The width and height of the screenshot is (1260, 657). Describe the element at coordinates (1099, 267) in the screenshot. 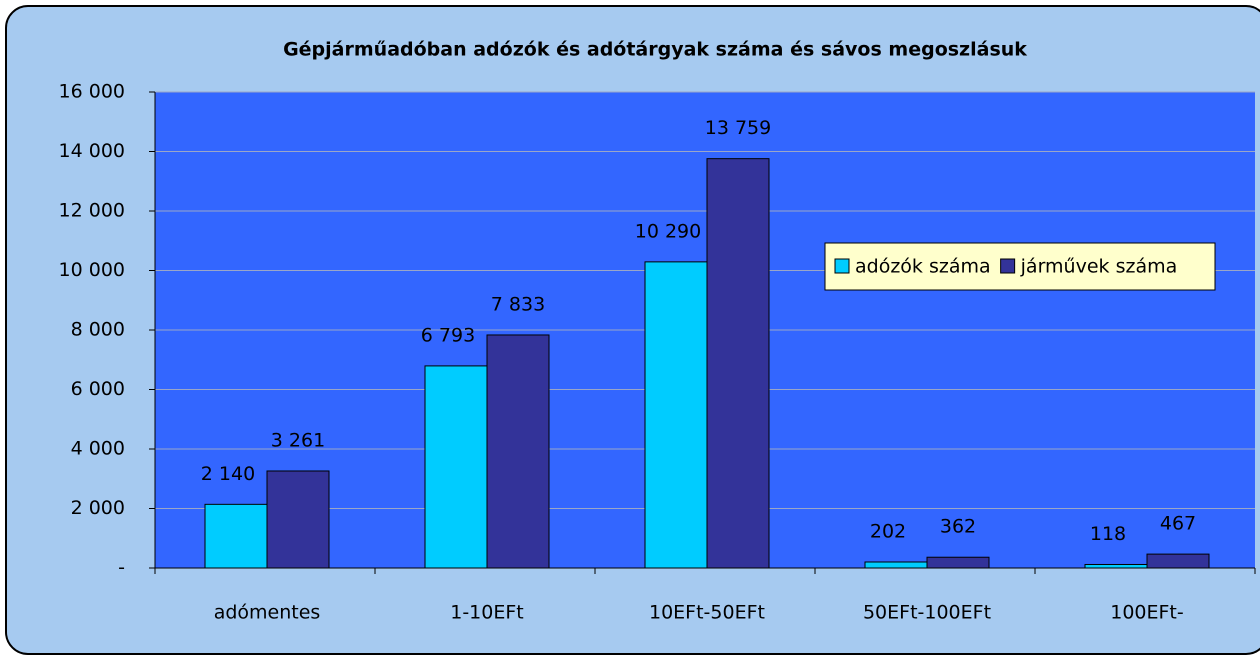

I see `legend-label: járművek száma` at that location.